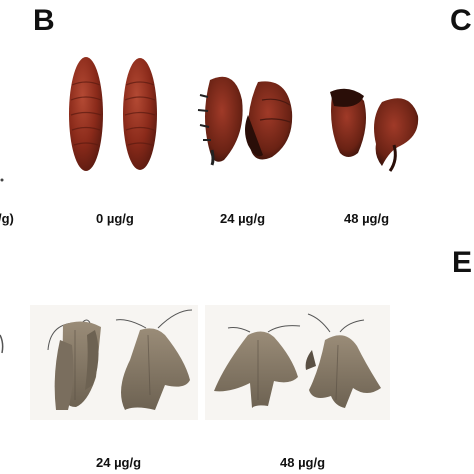  I want to click on clipped-left-panel, so click(2, 266).